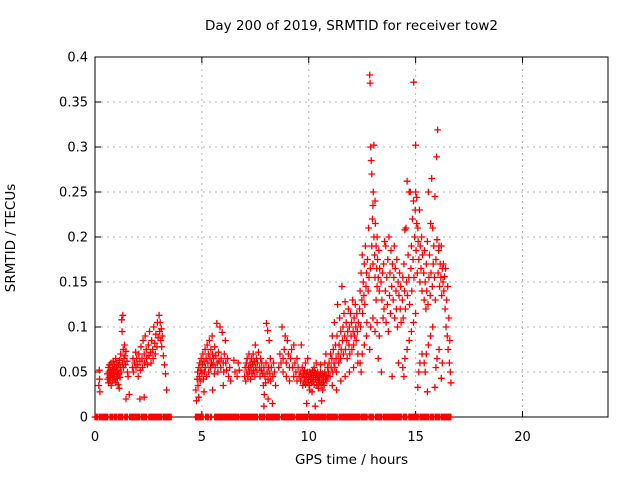 This screenshot has height=480, width=640. Describe the element at coordinates (84, 418) in the screenshot. I see `y-tick-label: 0` at that location.